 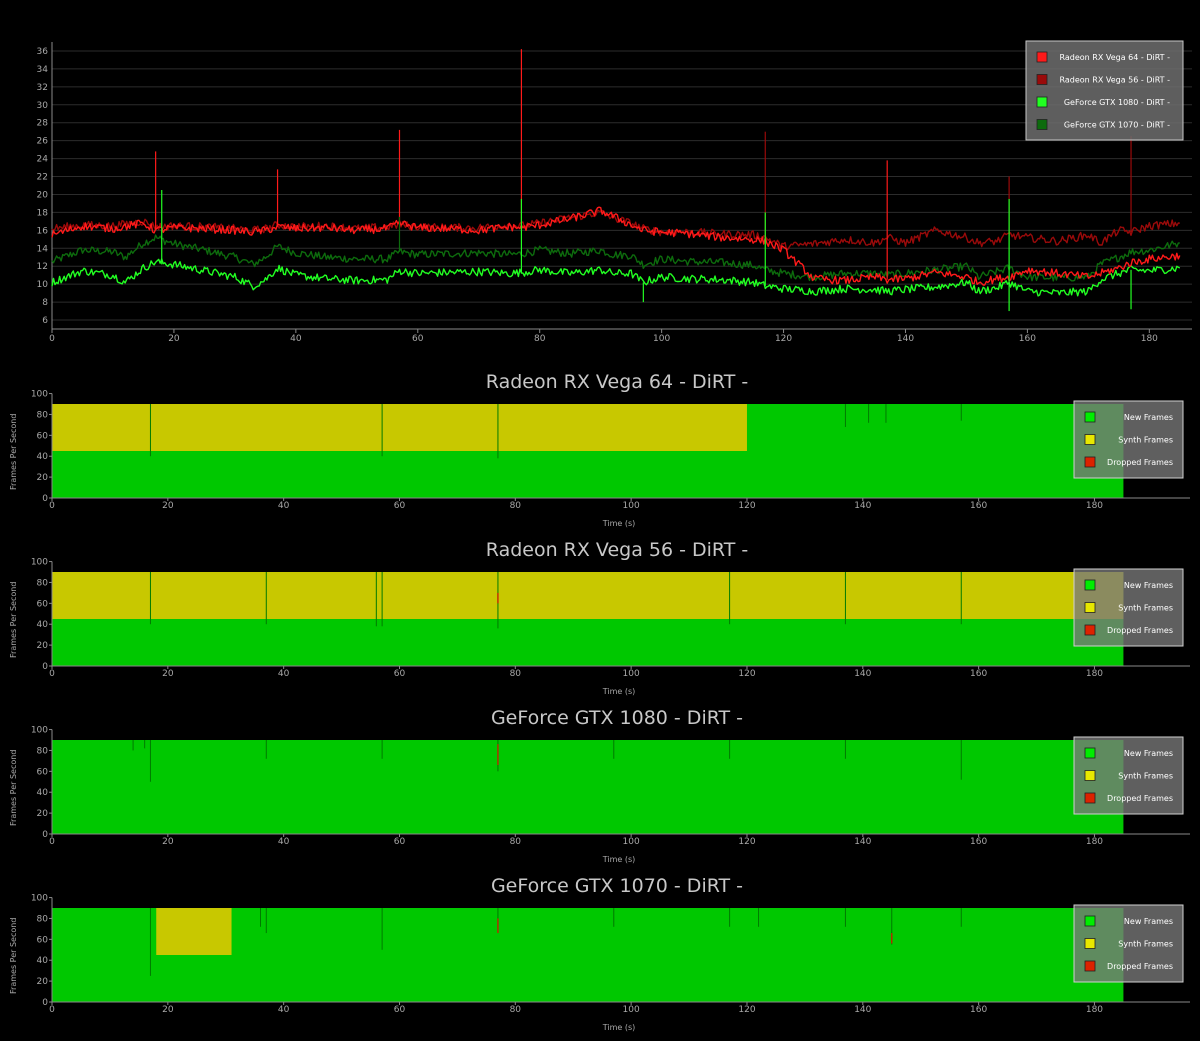 What do you see at coordinates (617, 550) in the screenshot?
I see `chart-title: Radeon RX Vega 56 - DiRT -` at bounding box center [617, 550].